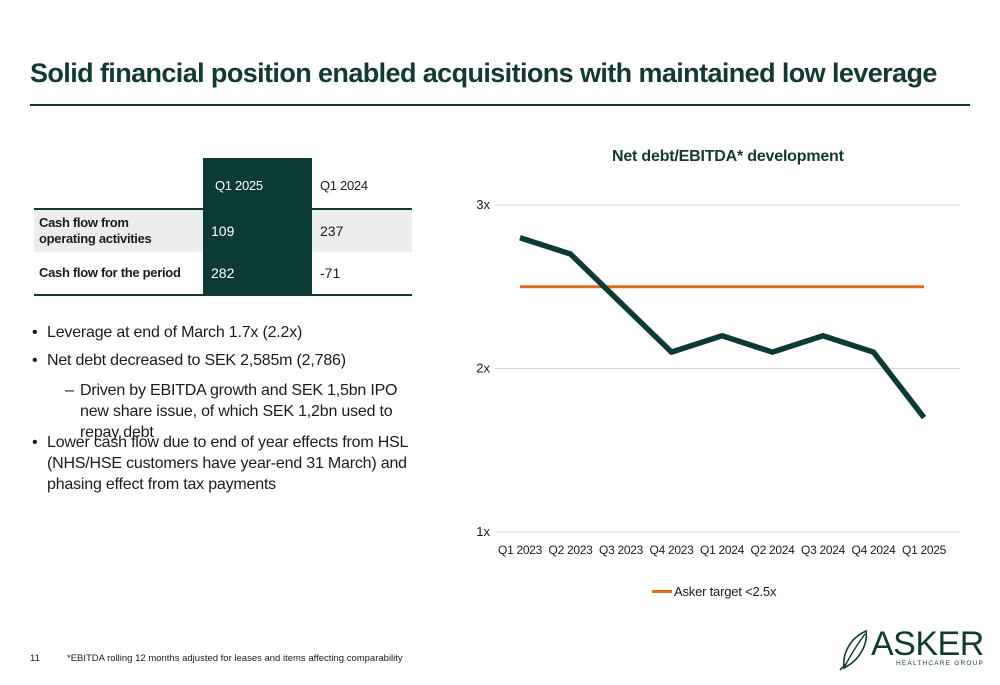 The width and height of the screenshot is (1000, 685). I want to click on series-line-net-debt-ebitda, so click(723, 327).